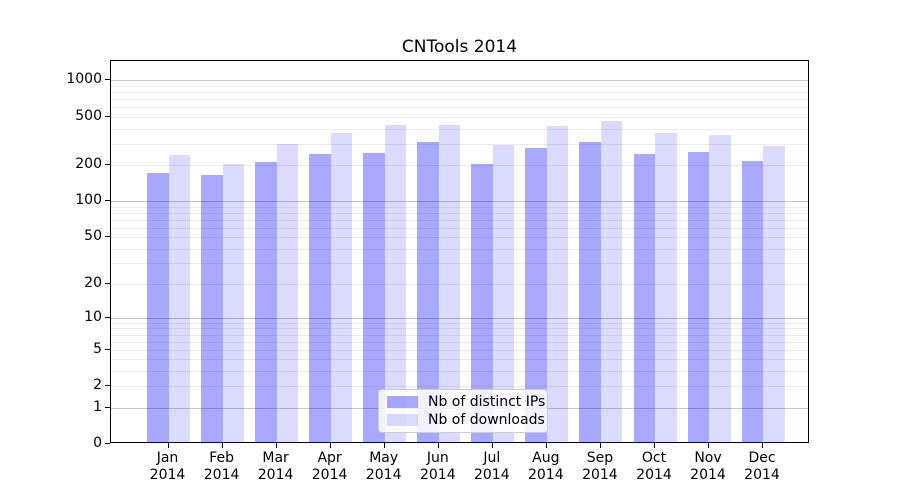 The width and height of the screenshot is (900, 500). Describe the element at coordinates (402, 402) in the screenshot. I see `legend-swatch-distinct-ips` at that location.